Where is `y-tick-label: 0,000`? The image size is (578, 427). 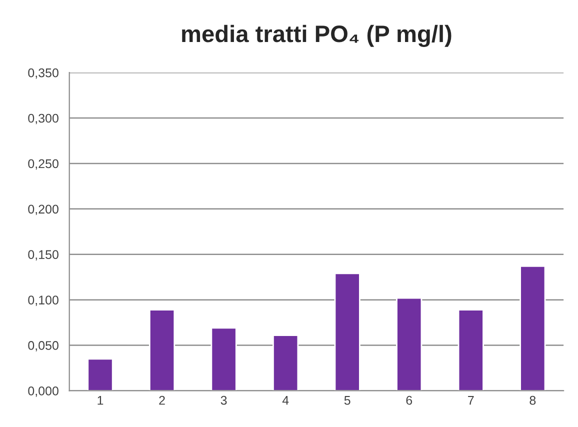 y-tick-label: 0,000 is located at coordinates (43, 391).